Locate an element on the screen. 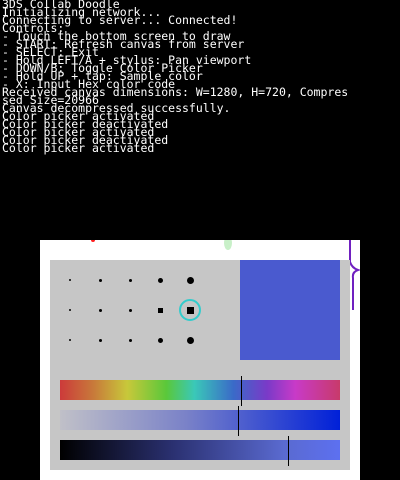  console-line: - START: Refresh canvas from server is located at coordinates (123, 44).